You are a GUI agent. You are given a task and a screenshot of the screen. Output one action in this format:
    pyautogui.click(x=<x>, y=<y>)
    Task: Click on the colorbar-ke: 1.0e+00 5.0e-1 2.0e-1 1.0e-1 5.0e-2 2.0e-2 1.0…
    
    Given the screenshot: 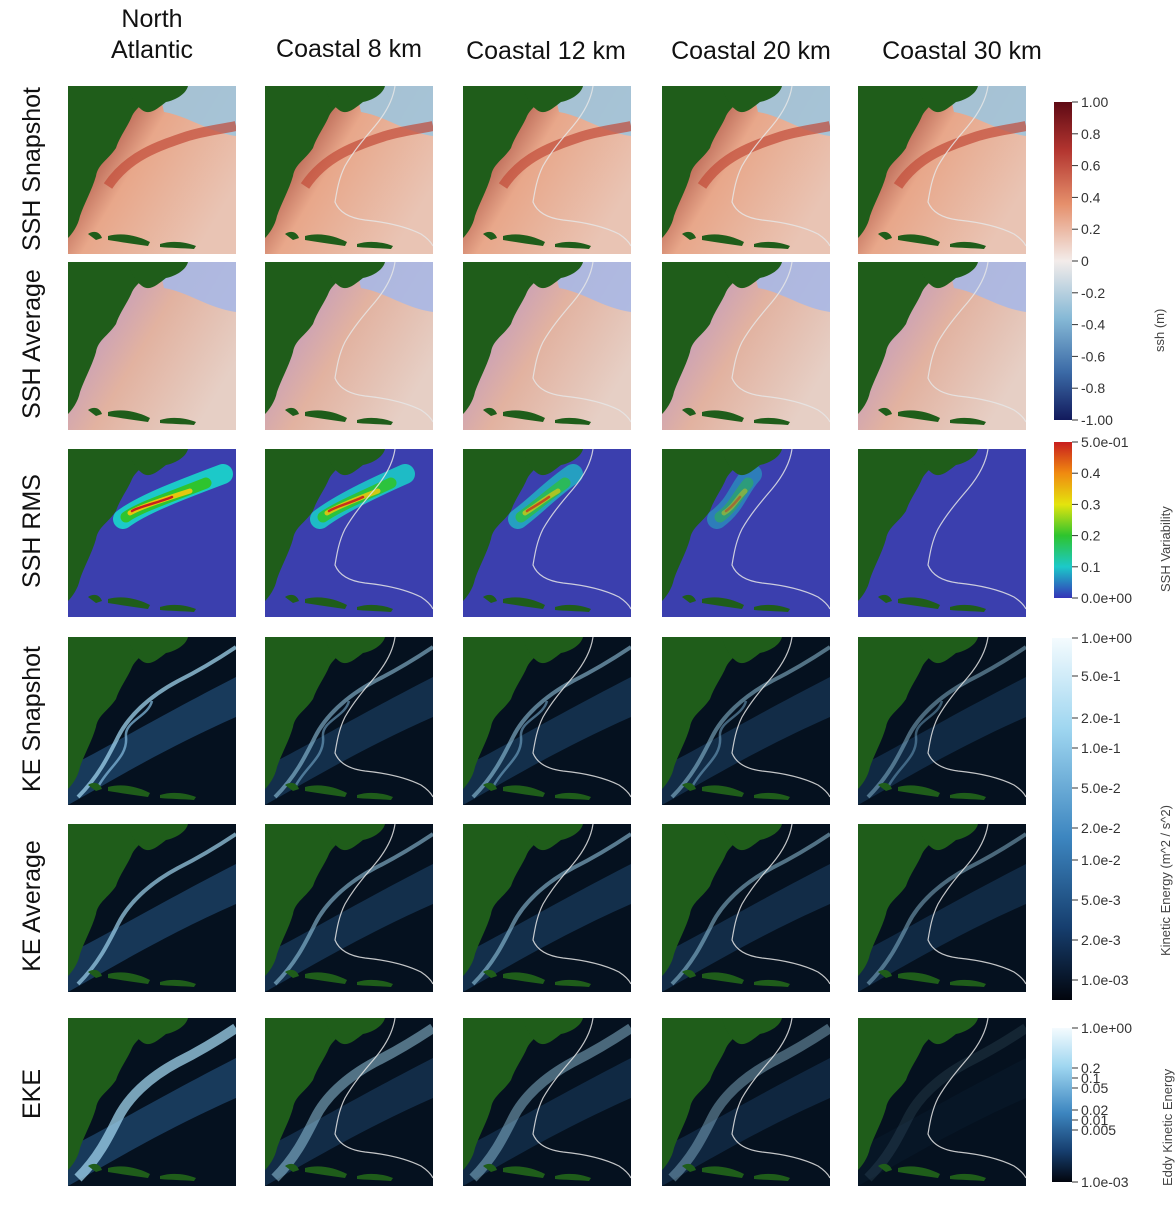 What is the action you would take?
    pyautogui.click(x=1112, y=815)
    